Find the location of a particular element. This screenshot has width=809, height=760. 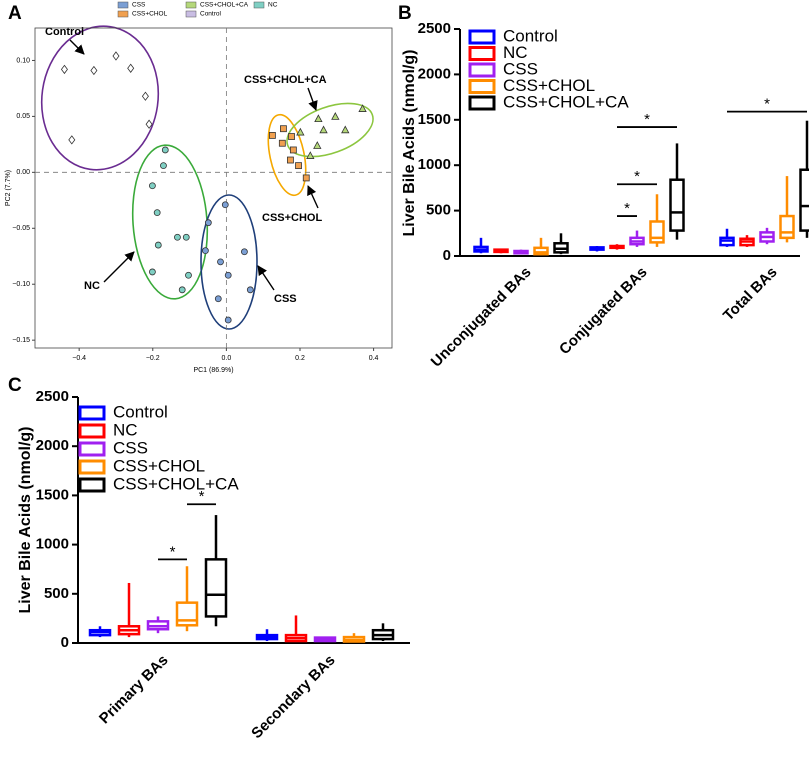

x-tick-label: 0.4 is located at coordinates (374, 358).